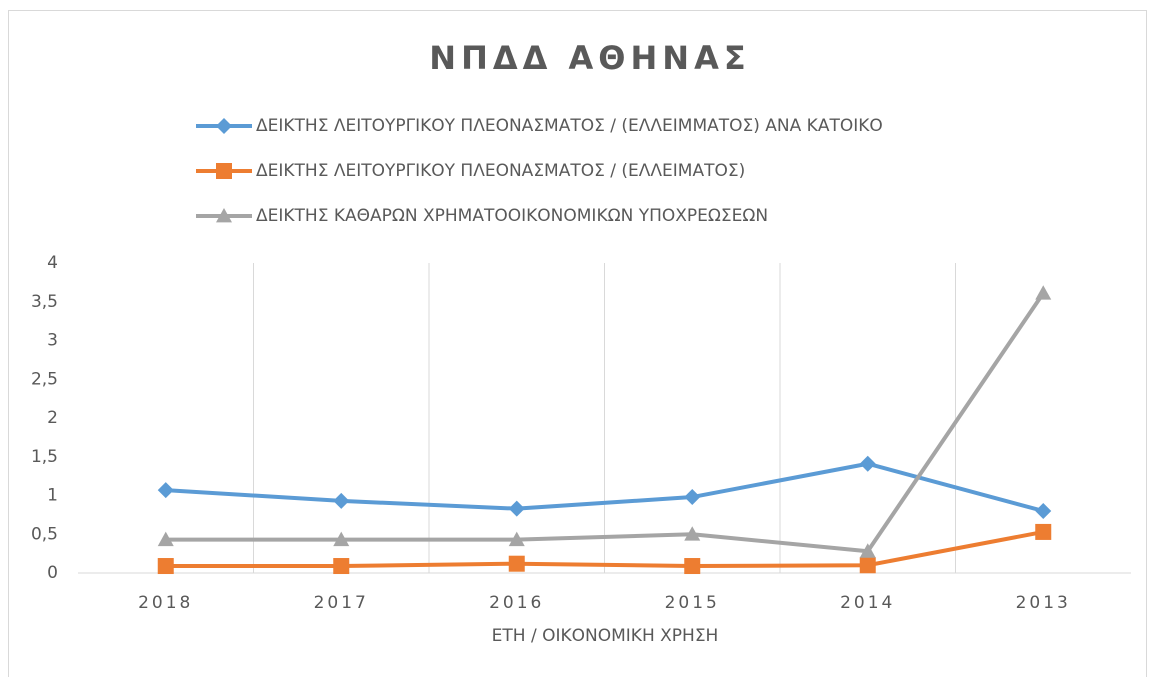 This screenshot has height=677, width=1150. I want to click on x-tick-label: 2014, so click(867, 603).